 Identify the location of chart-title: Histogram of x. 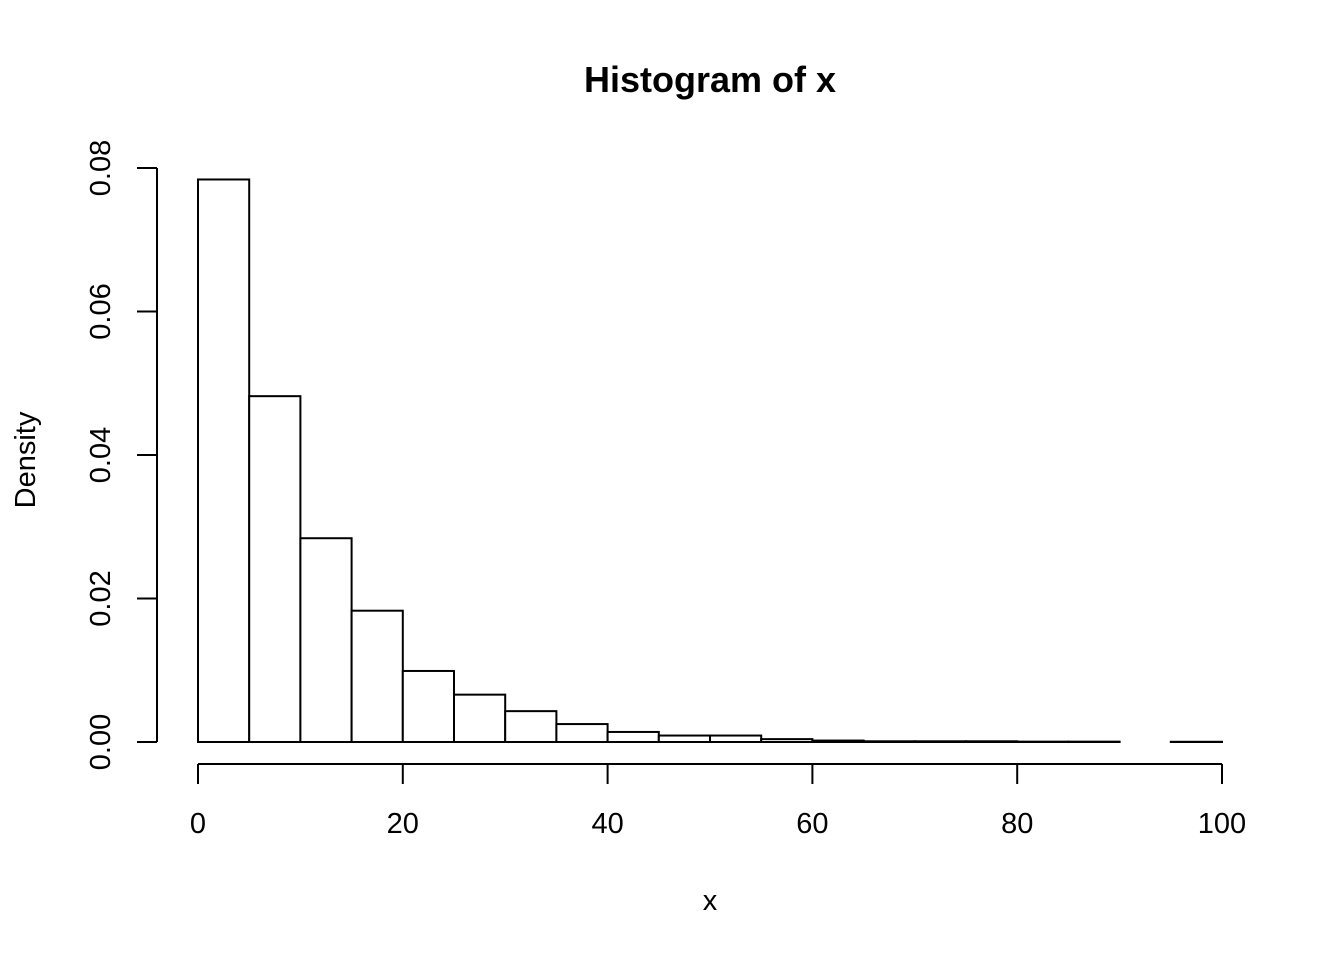
(710, 79).